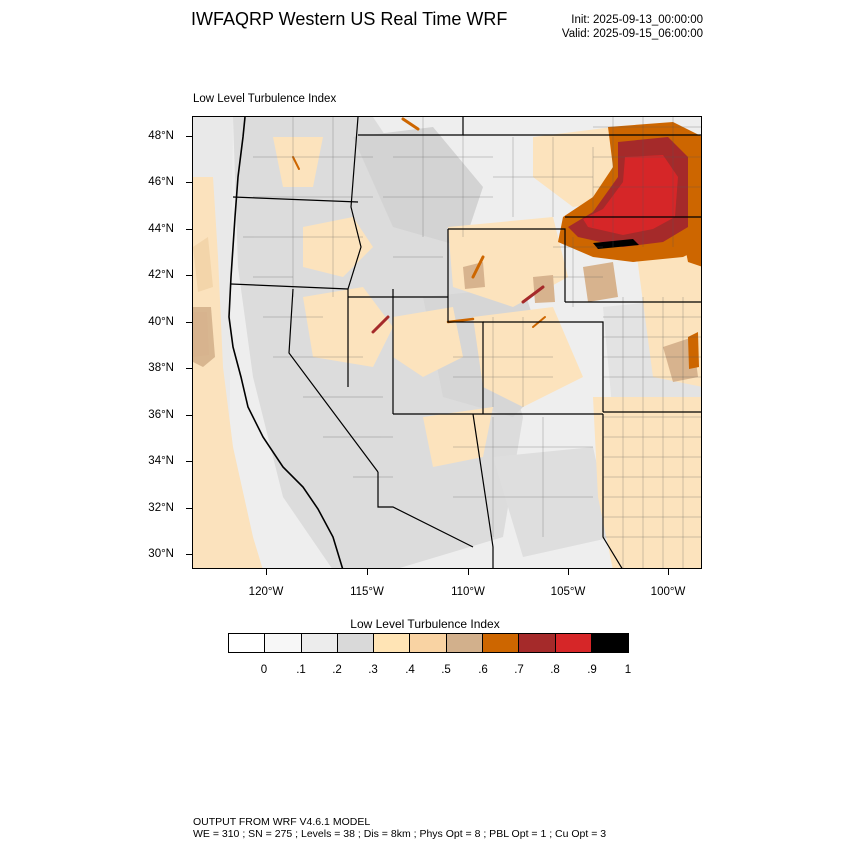 The width and height of the screenshot is (850, 850). What do you see at coordinates (568, 592) in the screenshot?
I see `lon-label-105: 105°W` at bounding box center [568, 592].